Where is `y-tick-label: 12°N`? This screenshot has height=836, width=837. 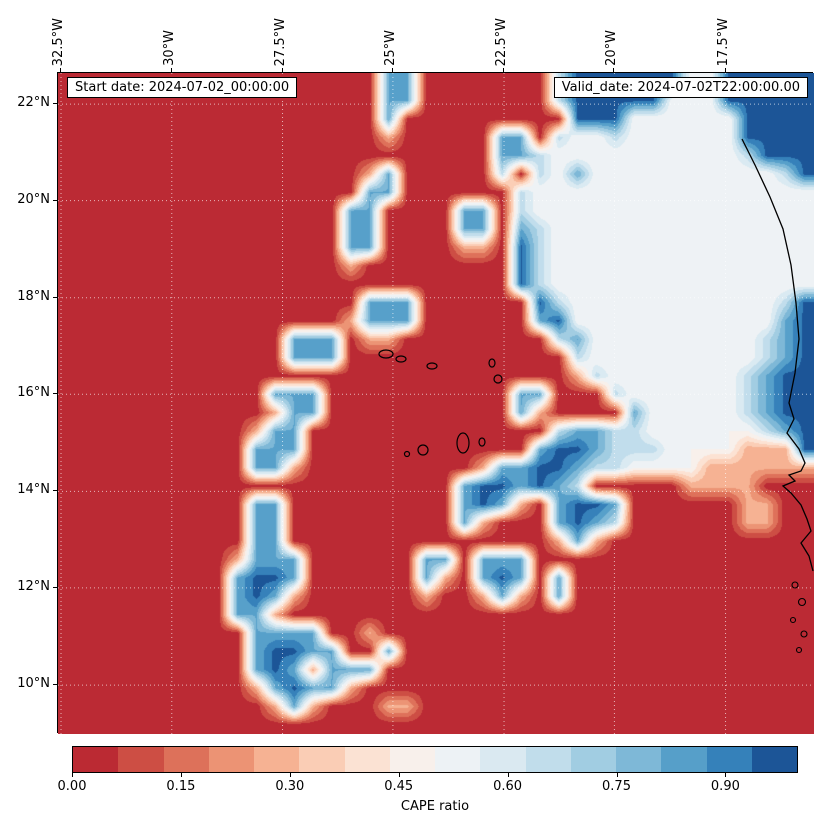
y-tick-label: 12°N is located at coordinates (33, 586).